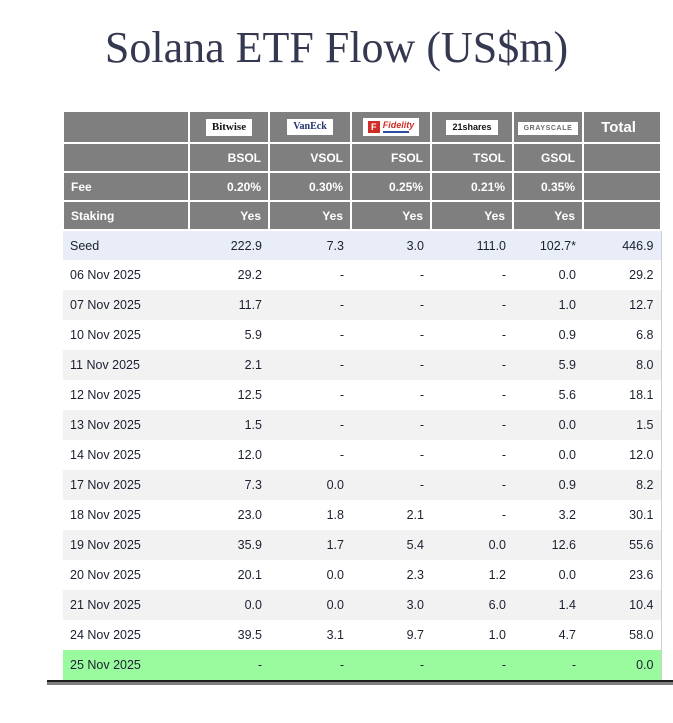  What do you see at coordinates (567, 515) in the screenshot?
I see `value-cell: 3.2` at bounding box center [567, 515].